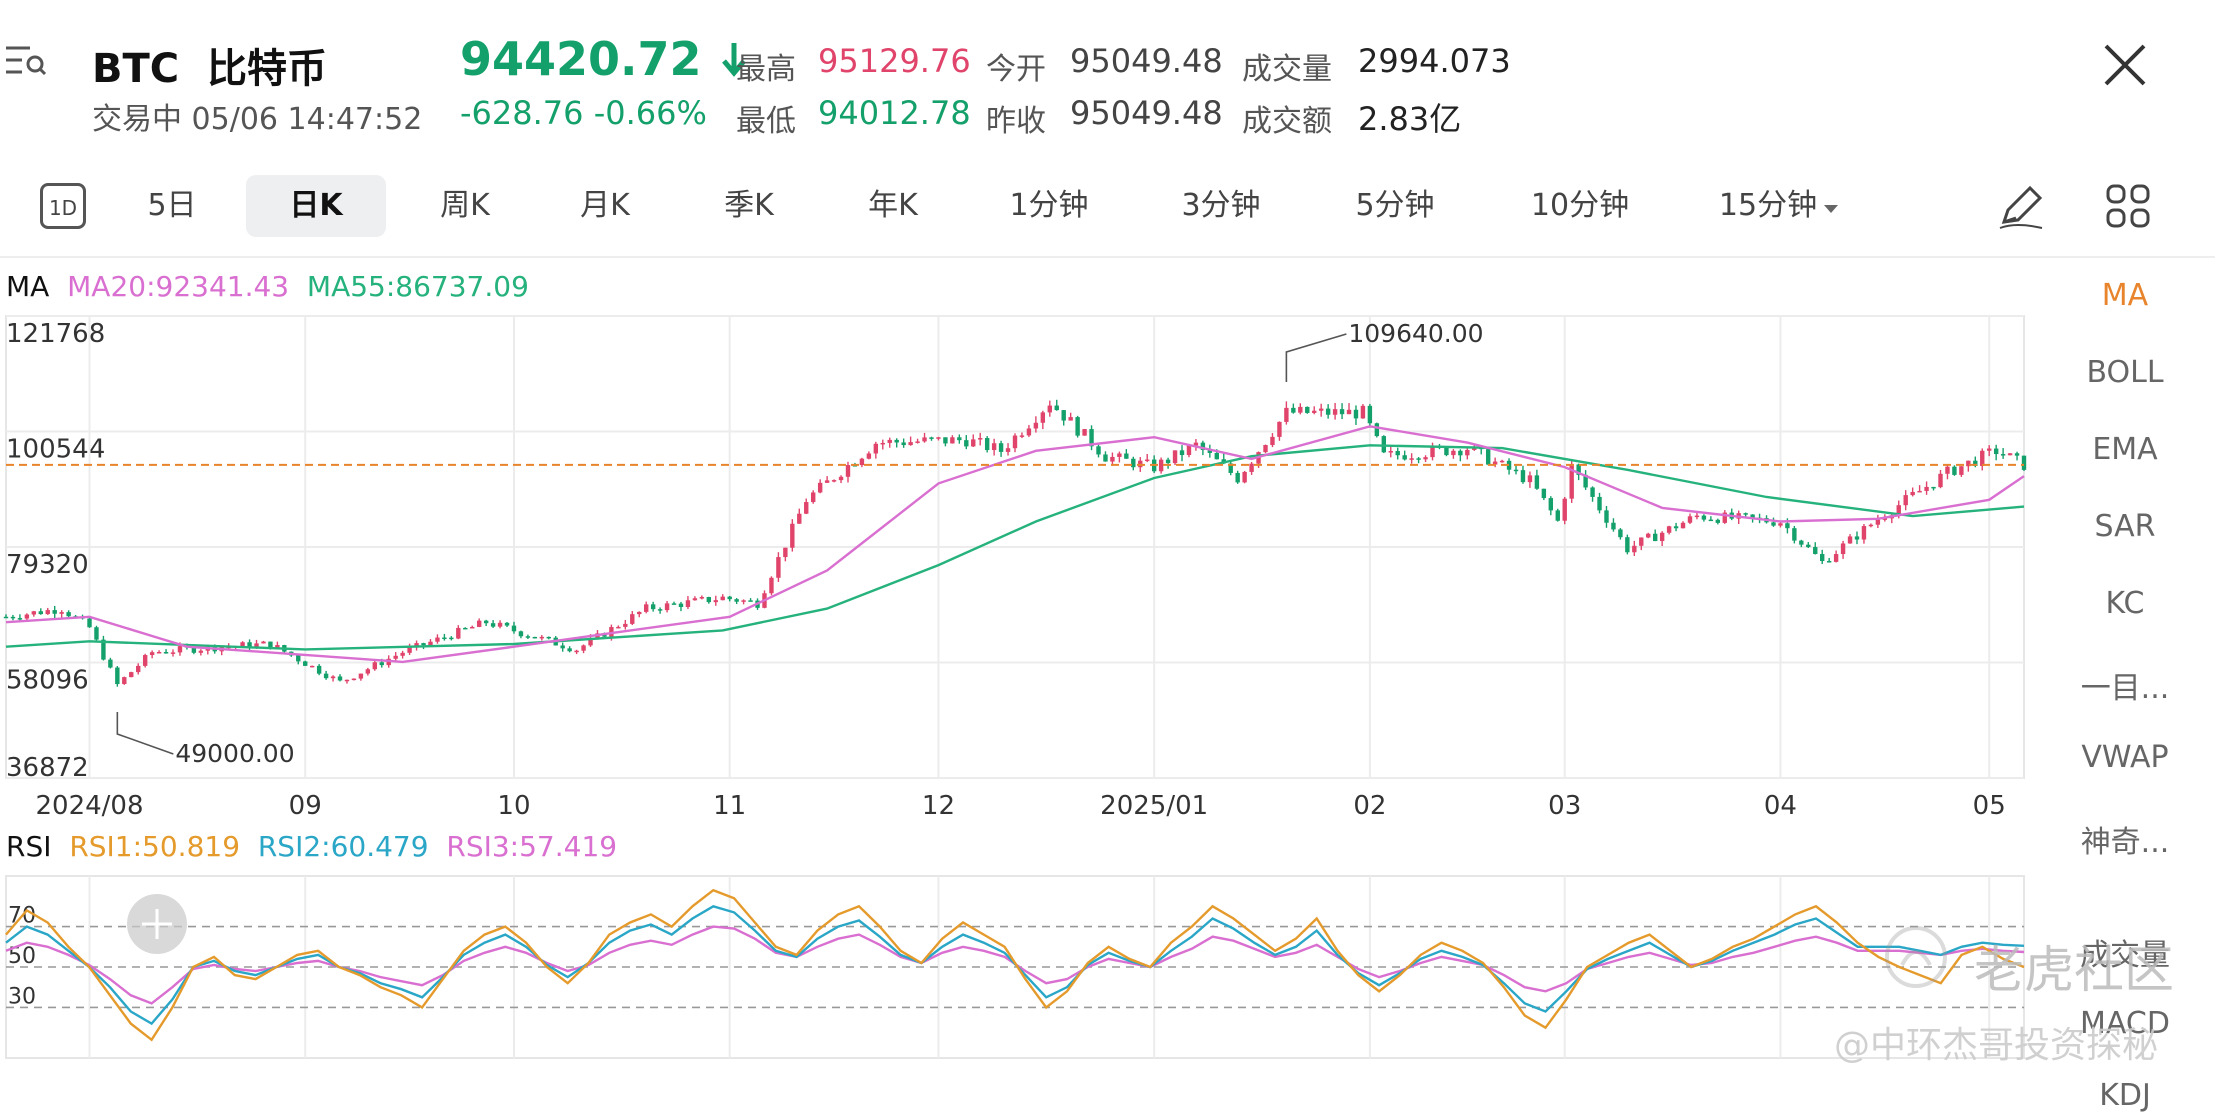 The image size is (2215, 1113). What do you see at coordinates (2125, 295) in the screenshot?
I see `indicator-ma: MA` at bounding box center [2125, 295].